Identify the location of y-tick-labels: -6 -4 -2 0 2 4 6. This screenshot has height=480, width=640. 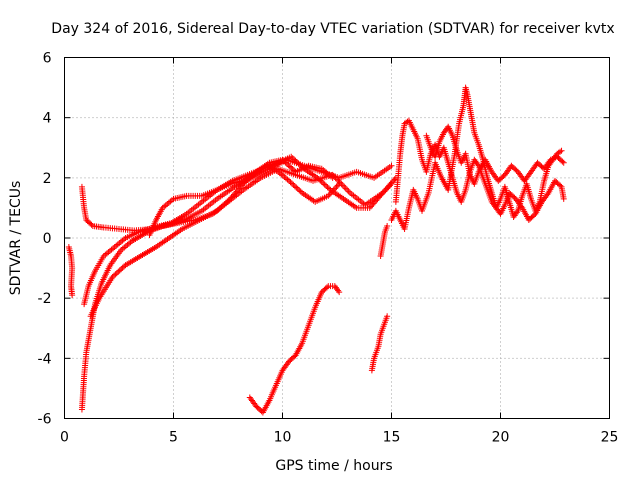
(45, 239).